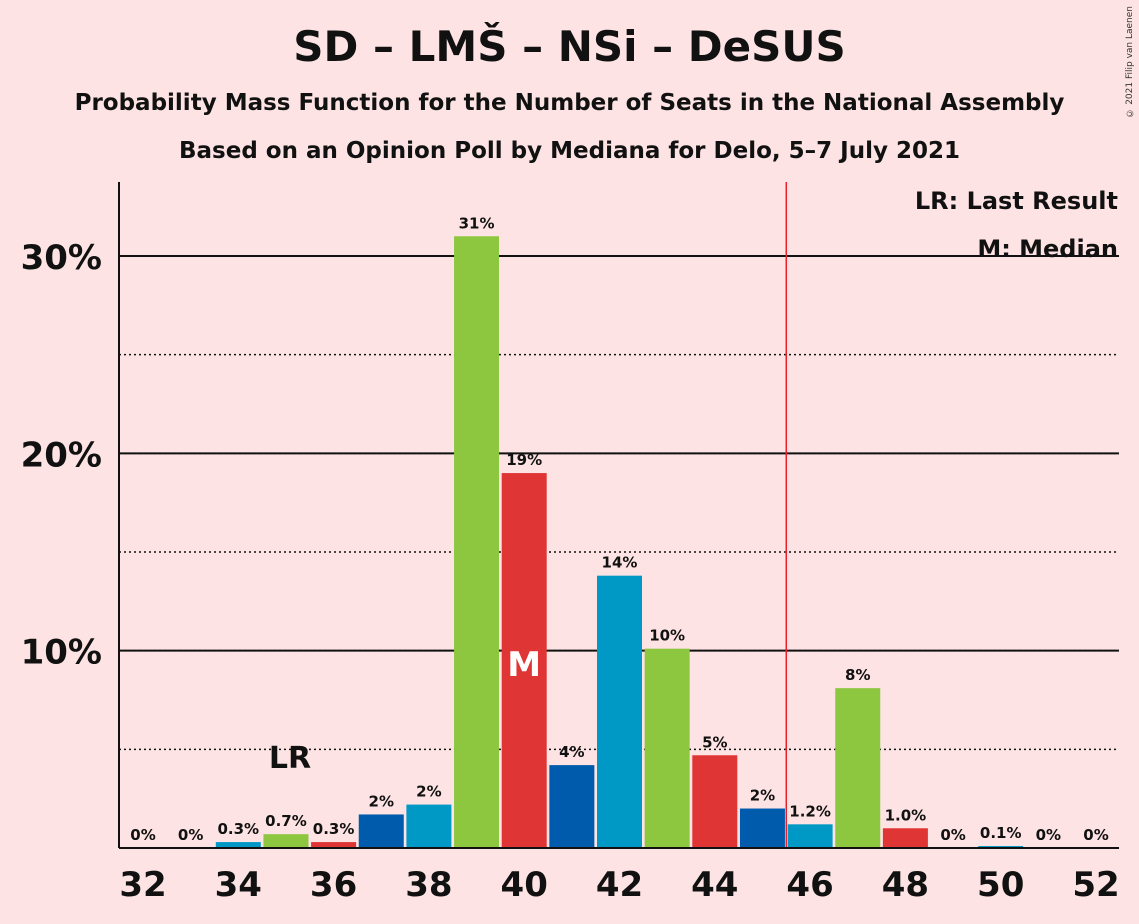 Image resolution: width=1139 pixels, height=924 pixels. What do you see at coordinates (142, 885) in the screenshot?
I see `x-tick-label-32: 32` at bounding box center [142, 885].